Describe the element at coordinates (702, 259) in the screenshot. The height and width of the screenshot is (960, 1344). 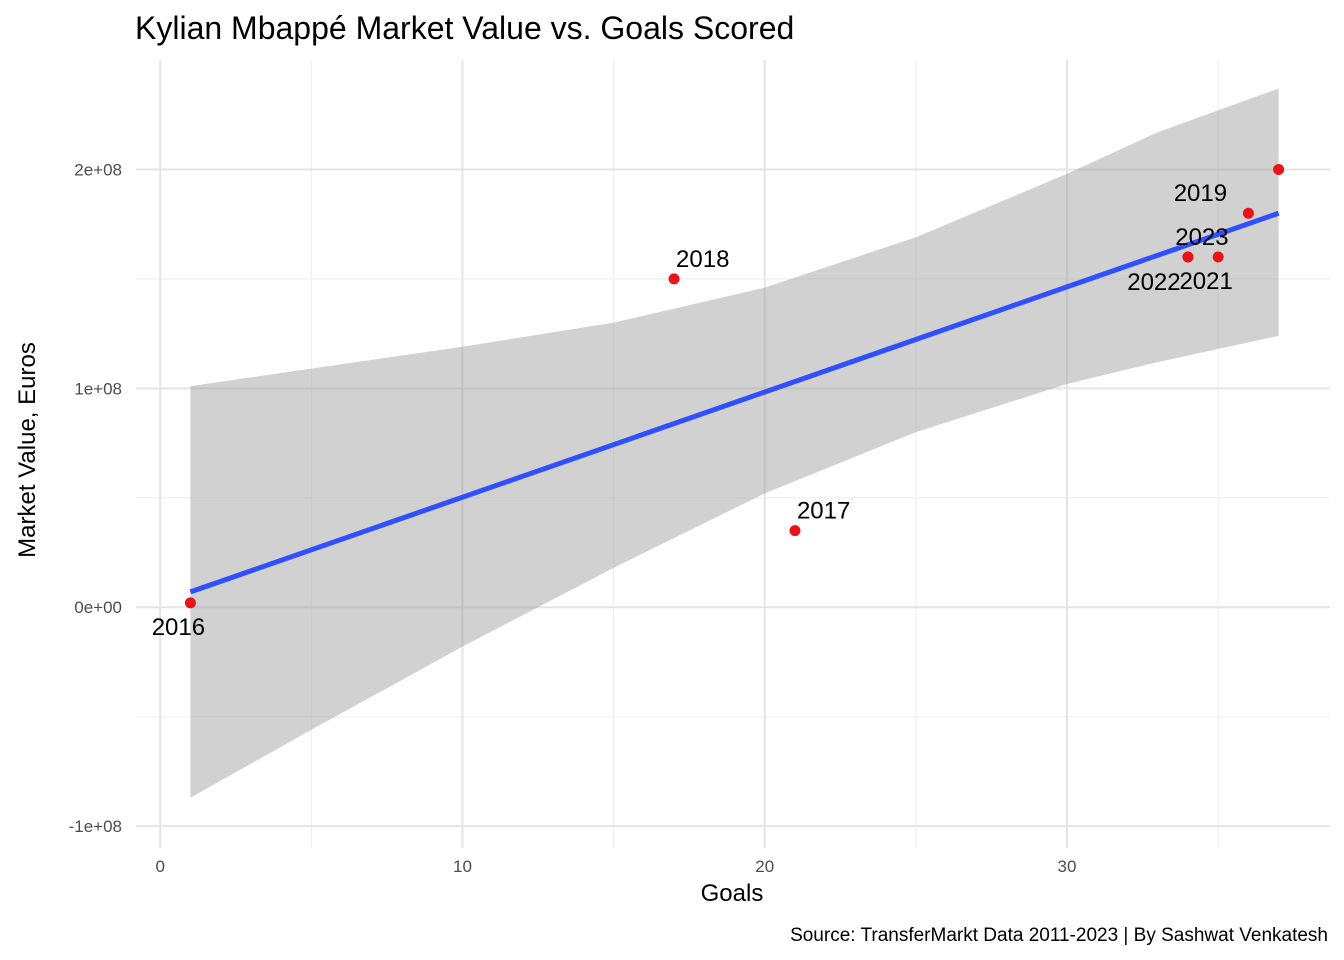
I see `point-label: 2018` at that location.